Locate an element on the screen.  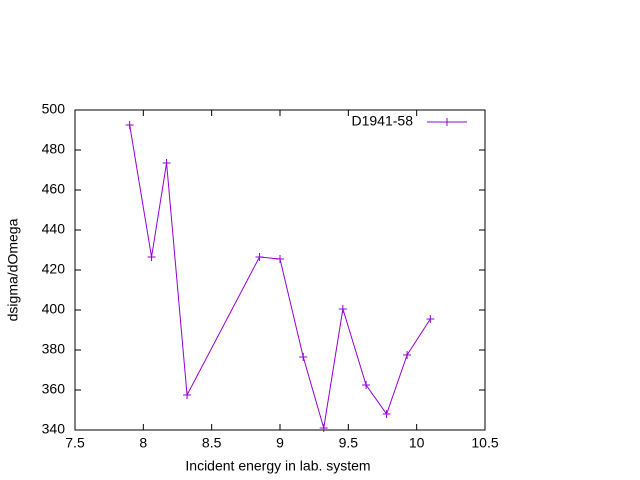
legend-marker is located at coordinates (447, 122).